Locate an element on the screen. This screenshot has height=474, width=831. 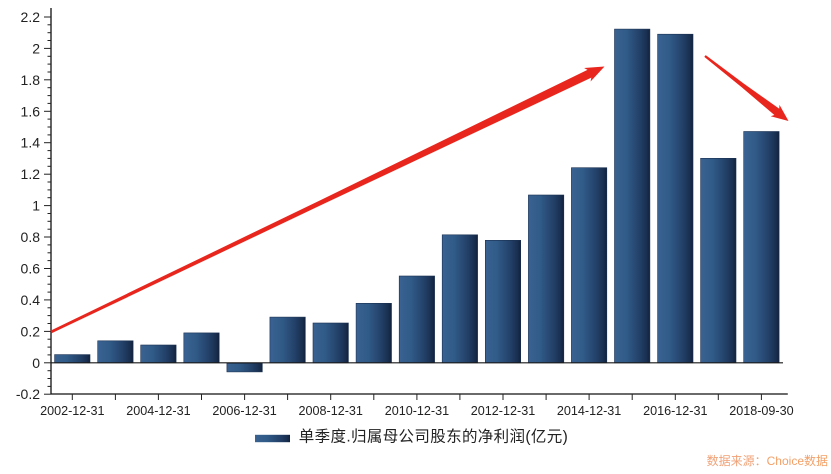
svg-text: 2002-12-31 is located at coordinates (72, 411).